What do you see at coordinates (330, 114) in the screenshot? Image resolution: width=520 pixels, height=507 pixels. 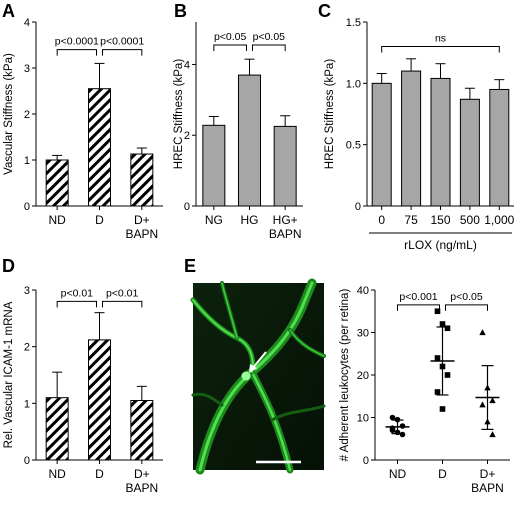 I see `y-axis-label-c: HREC Stiffness (kPa)` at bounding box center [330, 114].